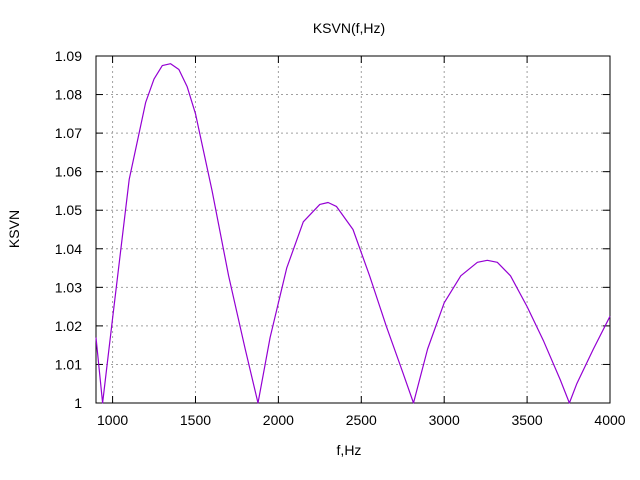 This screenshot has height=480, width=640. Describe the element at coordinates (444, 420) in the screenshot. I see `x-tick-label: 3000` at that location.